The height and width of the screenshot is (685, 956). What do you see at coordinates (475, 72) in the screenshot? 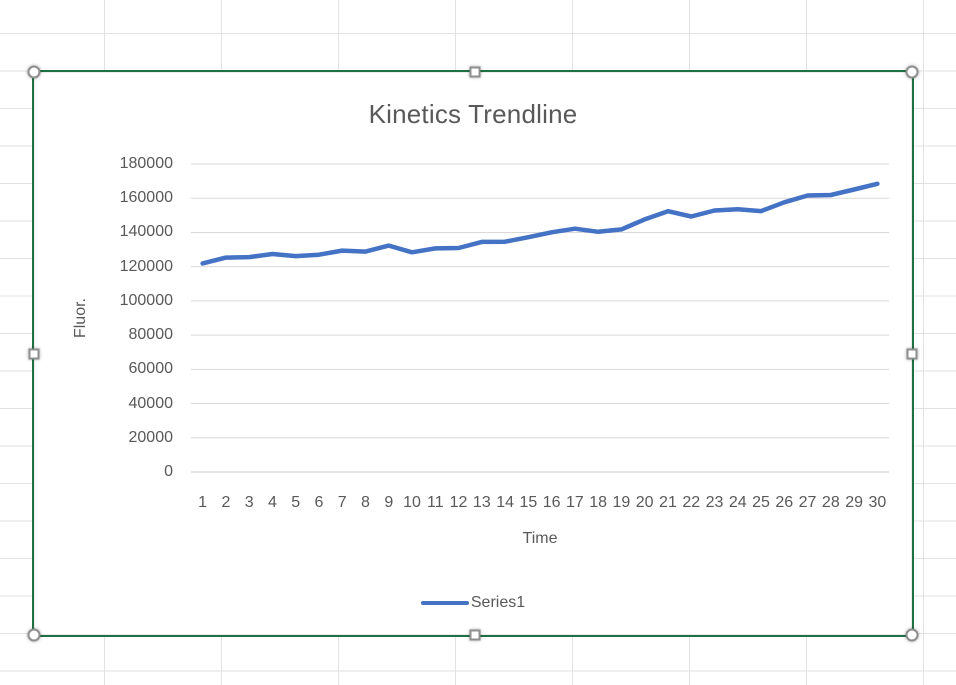
I see `selection-handle-top-middle` at bounding box center [475, 72].